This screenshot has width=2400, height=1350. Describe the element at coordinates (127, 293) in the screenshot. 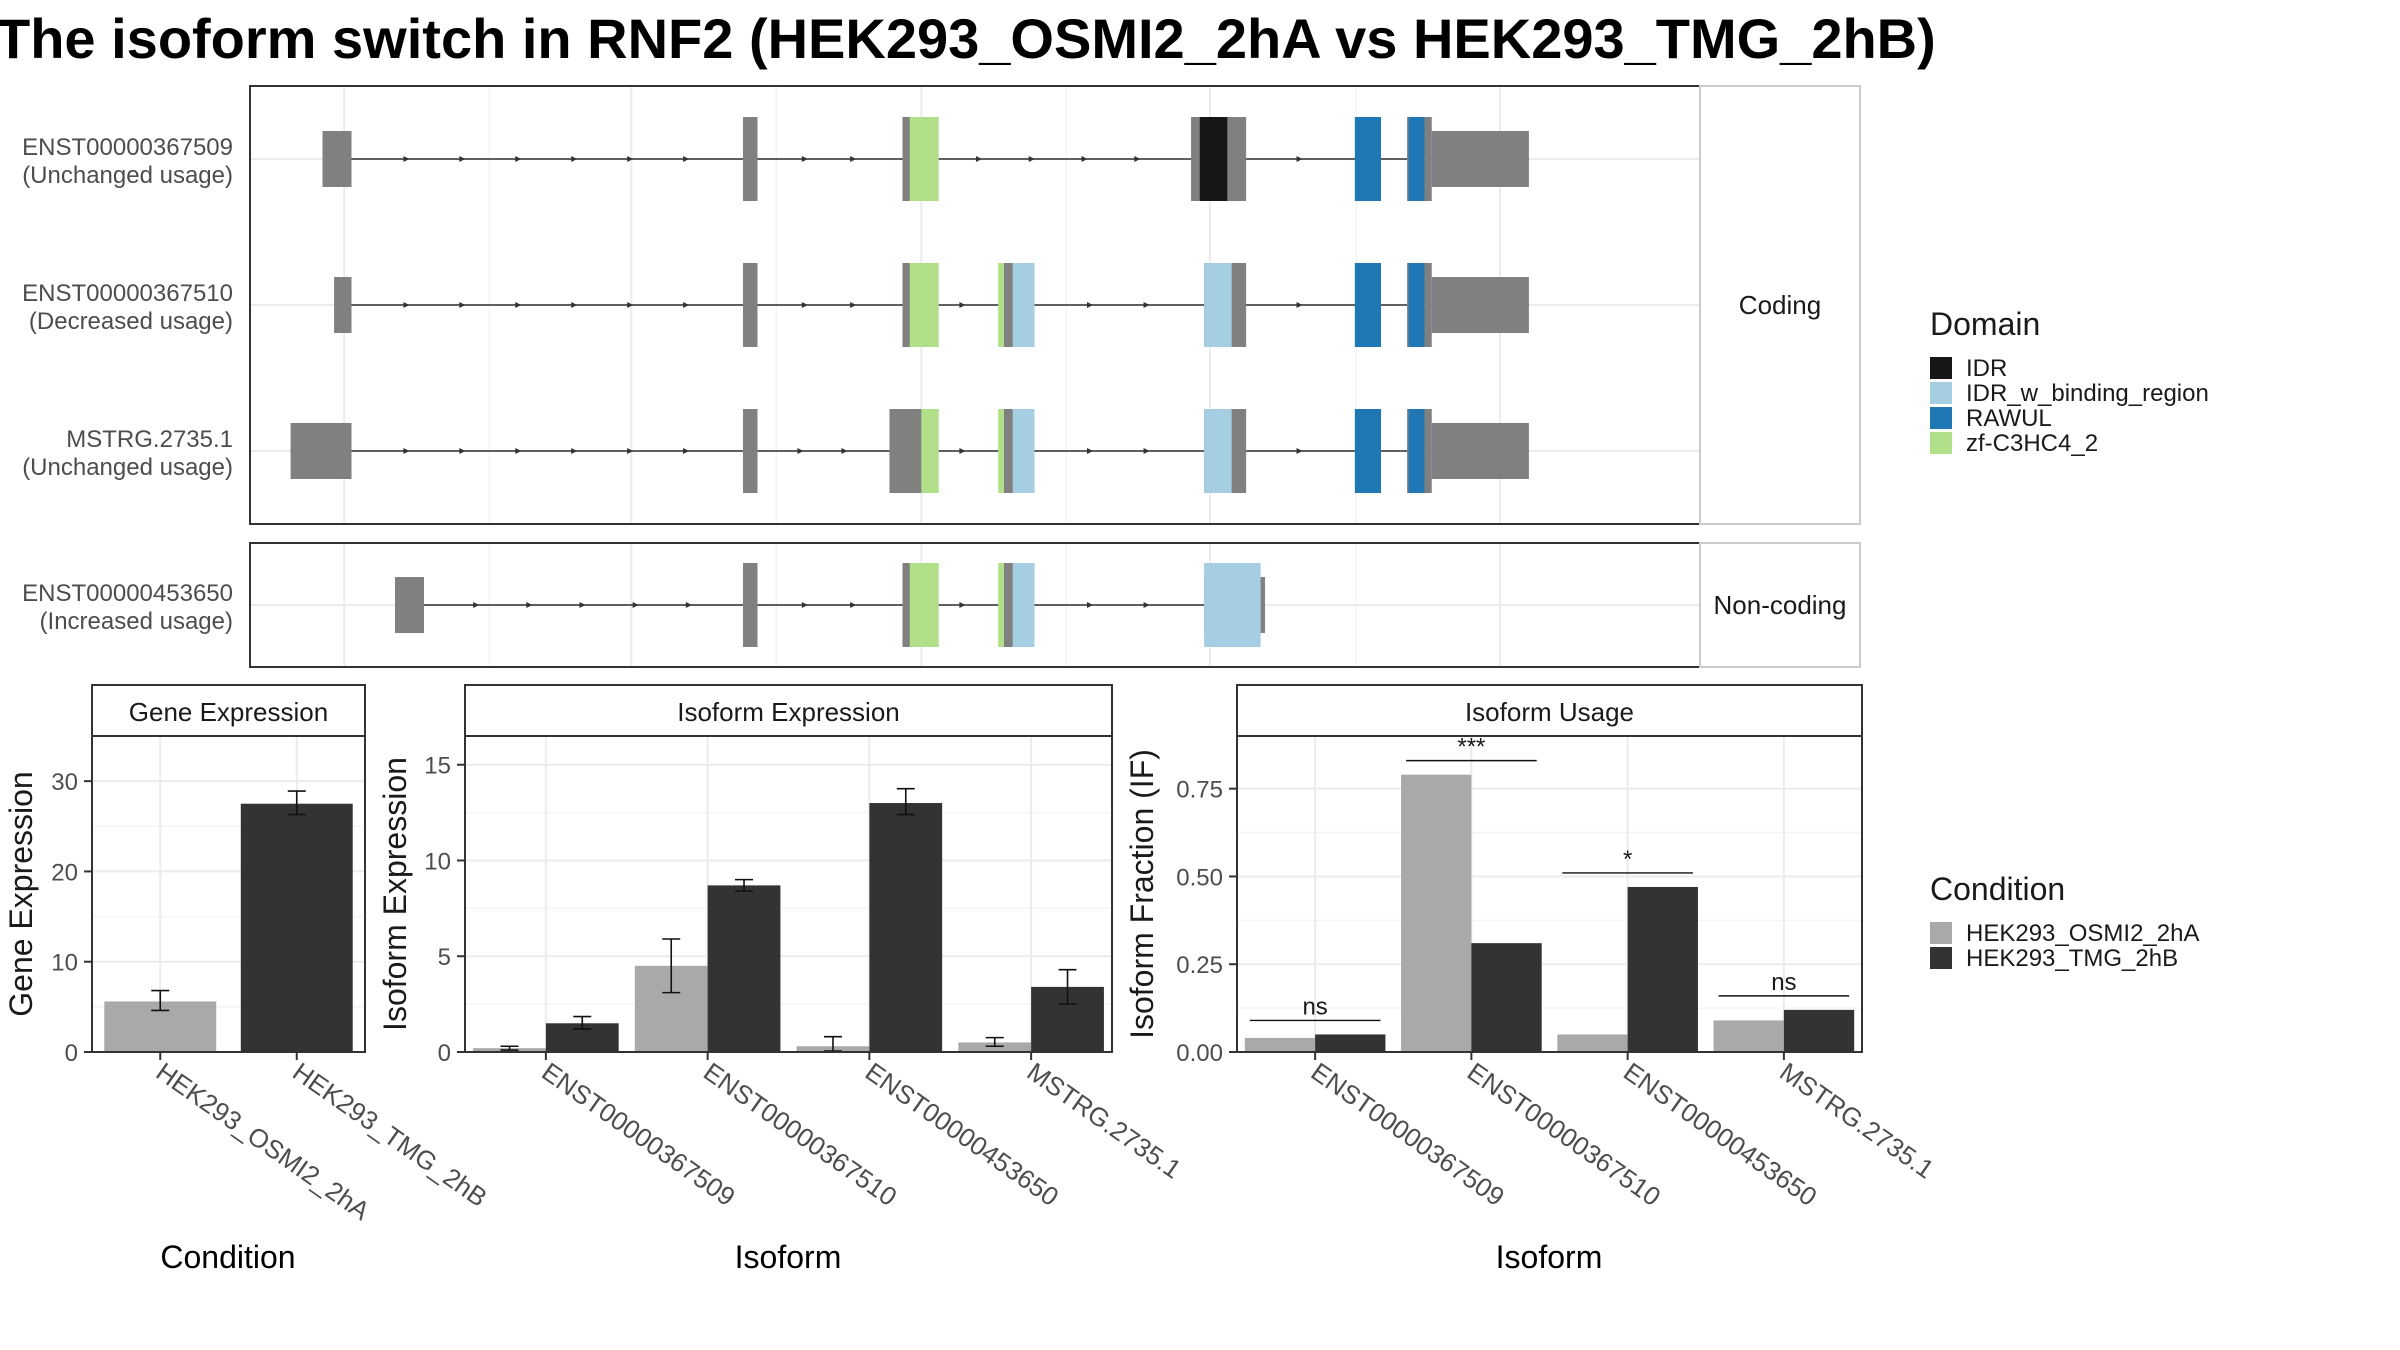

I see `transcript-name: ENST00000367510` at that location.